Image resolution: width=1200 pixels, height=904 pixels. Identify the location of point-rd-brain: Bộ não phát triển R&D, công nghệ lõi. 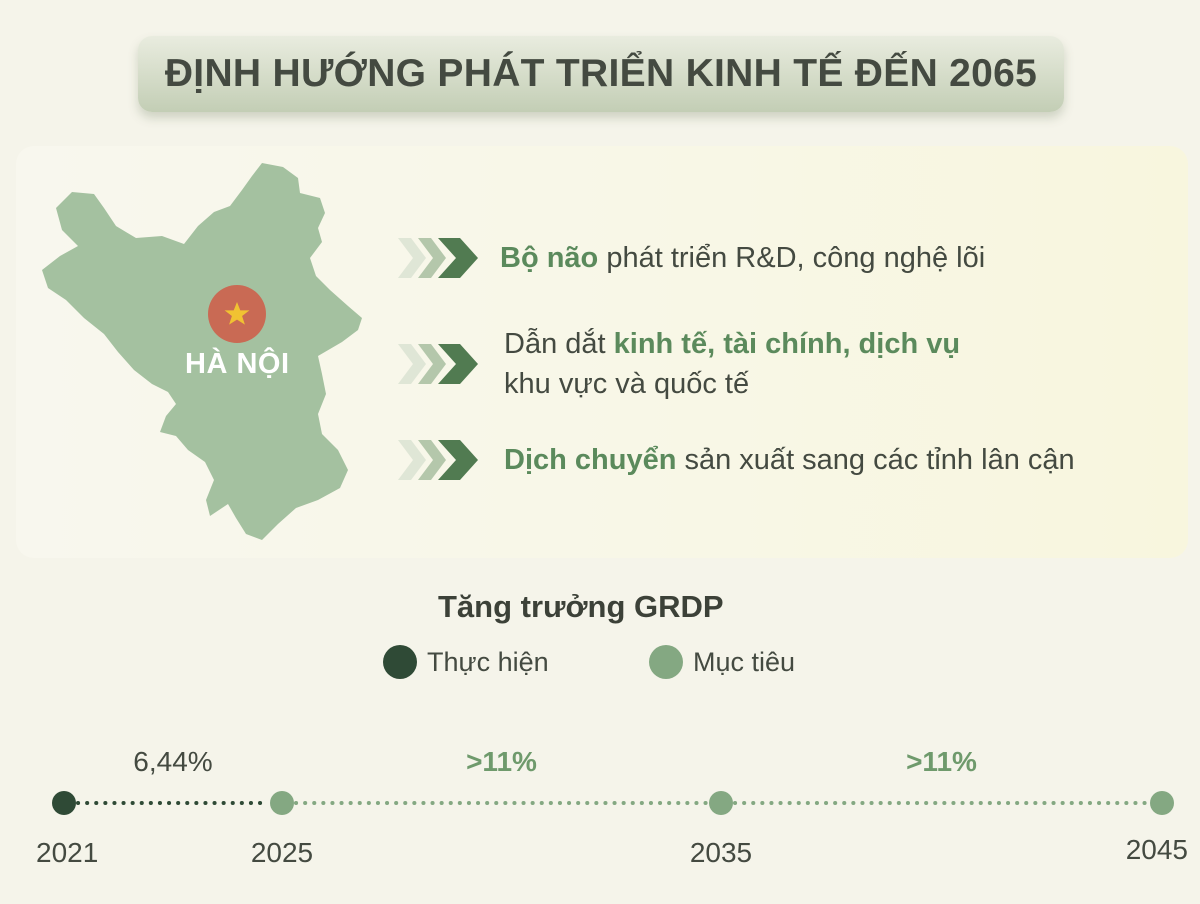
(691, 258).